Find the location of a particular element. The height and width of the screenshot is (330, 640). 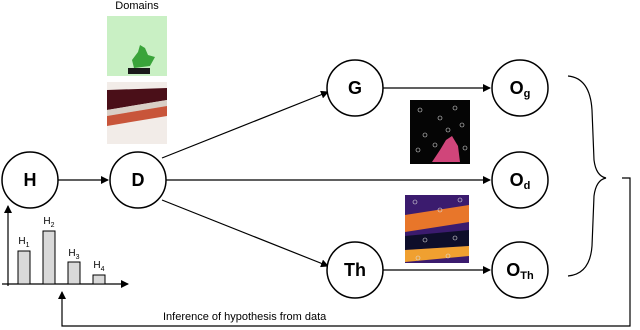

text: 4 is located at coordinates (103, 269).